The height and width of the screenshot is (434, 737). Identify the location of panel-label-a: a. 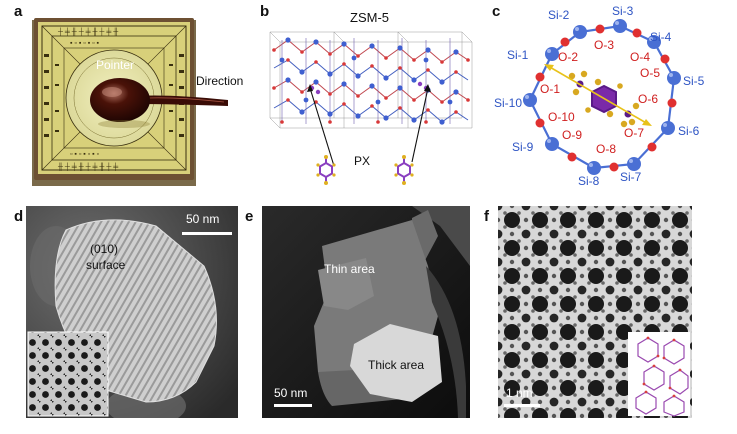
(18, 11).